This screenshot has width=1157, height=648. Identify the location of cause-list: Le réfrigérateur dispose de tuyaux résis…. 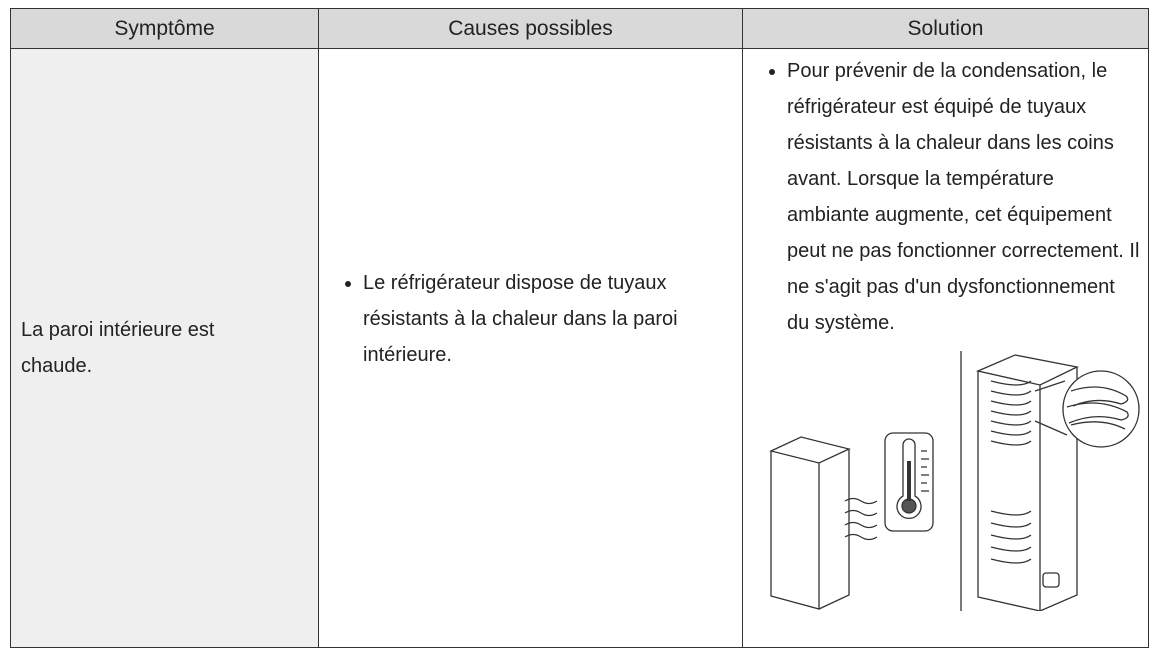
(529, 319).